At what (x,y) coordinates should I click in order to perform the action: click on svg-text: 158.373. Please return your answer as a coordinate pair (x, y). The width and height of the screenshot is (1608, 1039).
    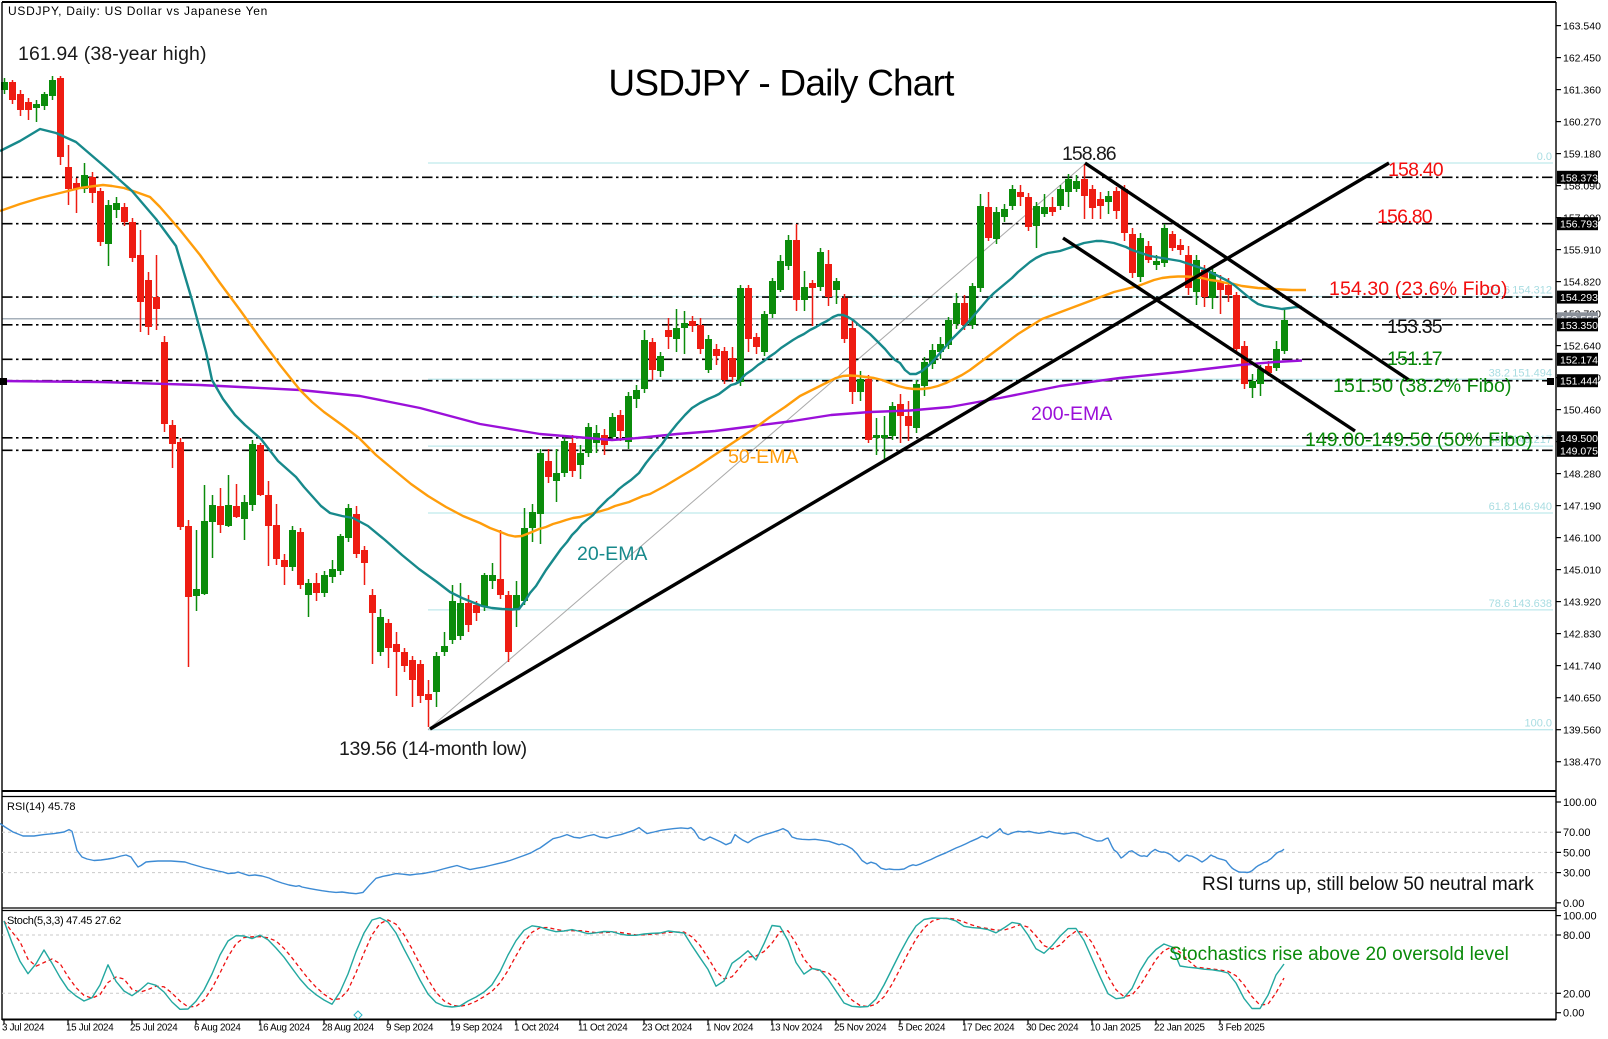
    Looking at the image, I should click on (1579, 178).